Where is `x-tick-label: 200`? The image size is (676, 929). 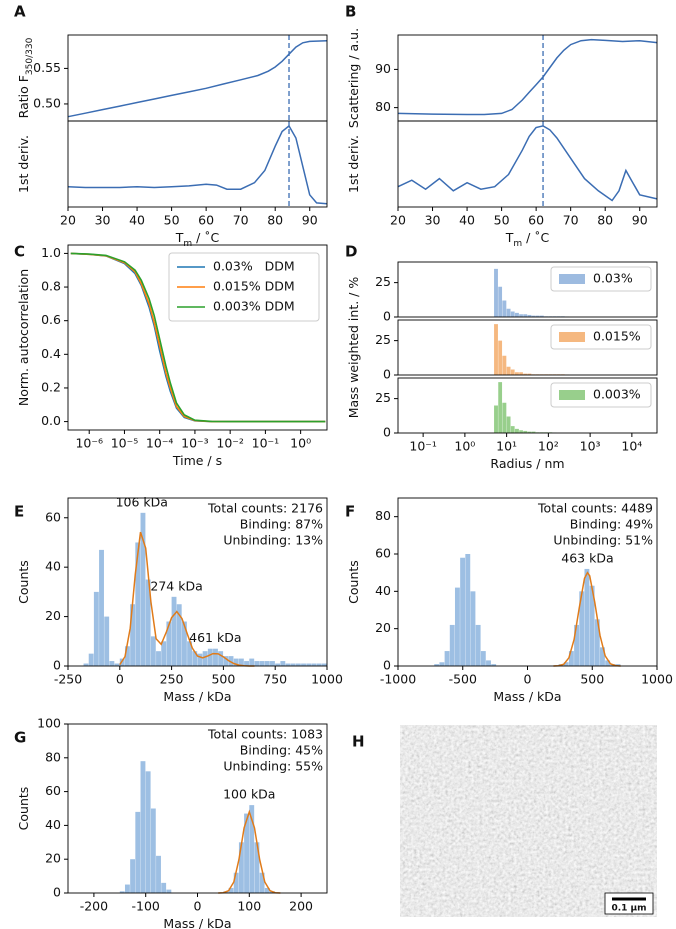
x-tick-label: 200 is located at coordinates (301, 906).